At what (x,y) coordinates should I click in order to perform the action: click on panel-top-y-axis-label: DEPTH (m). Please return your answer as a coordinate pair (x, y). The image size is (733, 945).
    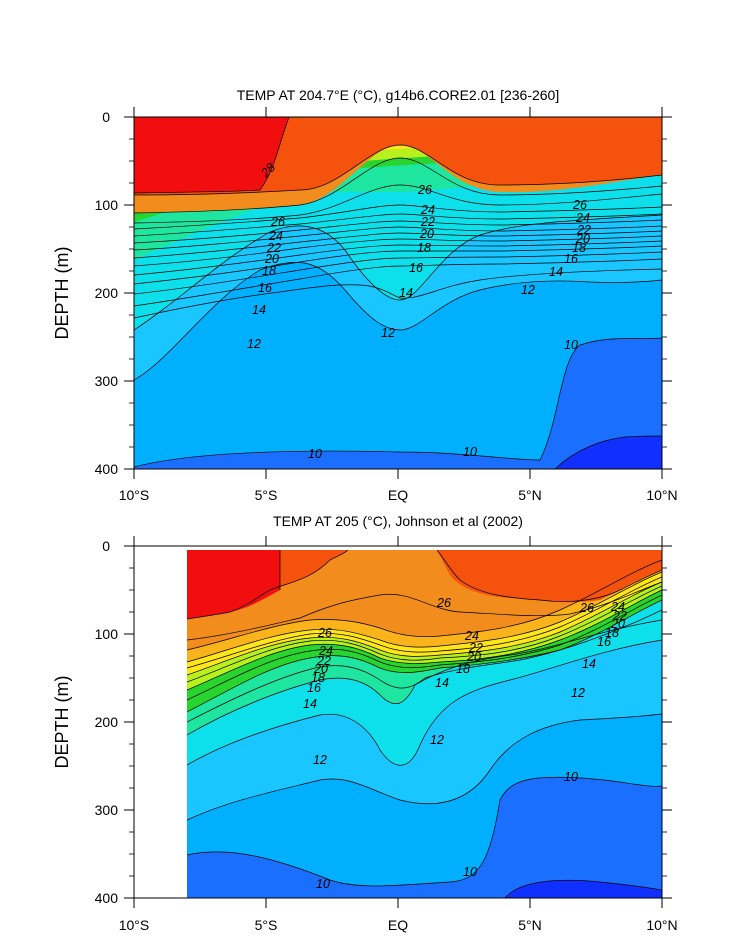
    Looking at the image, I should click on (62, 293).